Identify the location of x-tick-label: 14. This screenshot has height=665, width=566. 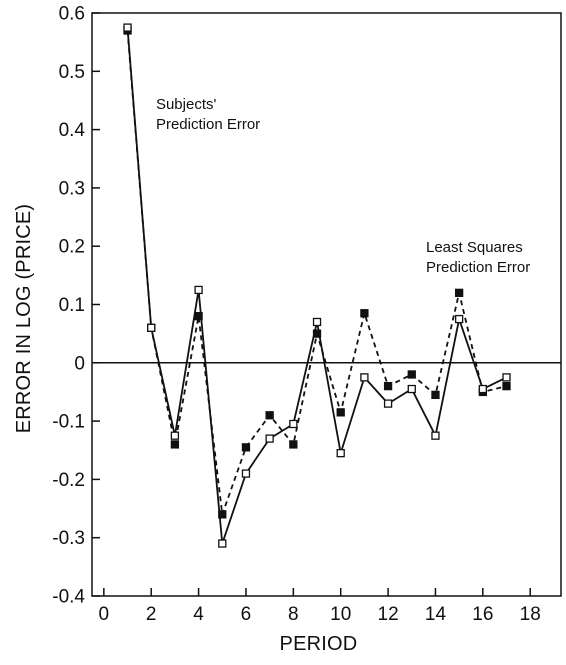
(436, 614).